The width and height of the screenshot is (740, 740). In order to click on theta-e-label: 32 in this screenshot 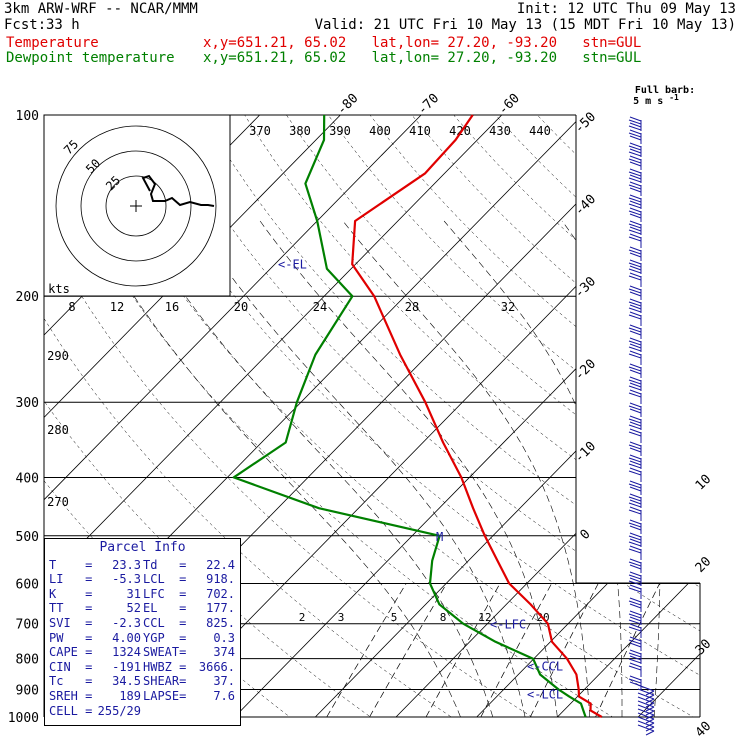, I will do `click(508, 307)`.